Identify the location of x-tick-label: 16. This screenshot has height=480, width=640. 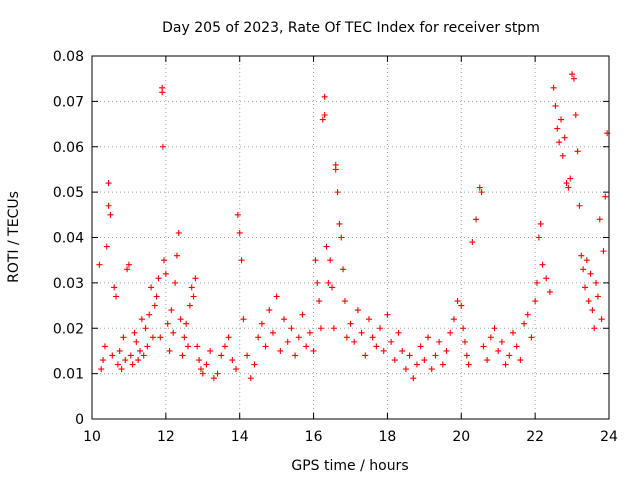
(314, 437).